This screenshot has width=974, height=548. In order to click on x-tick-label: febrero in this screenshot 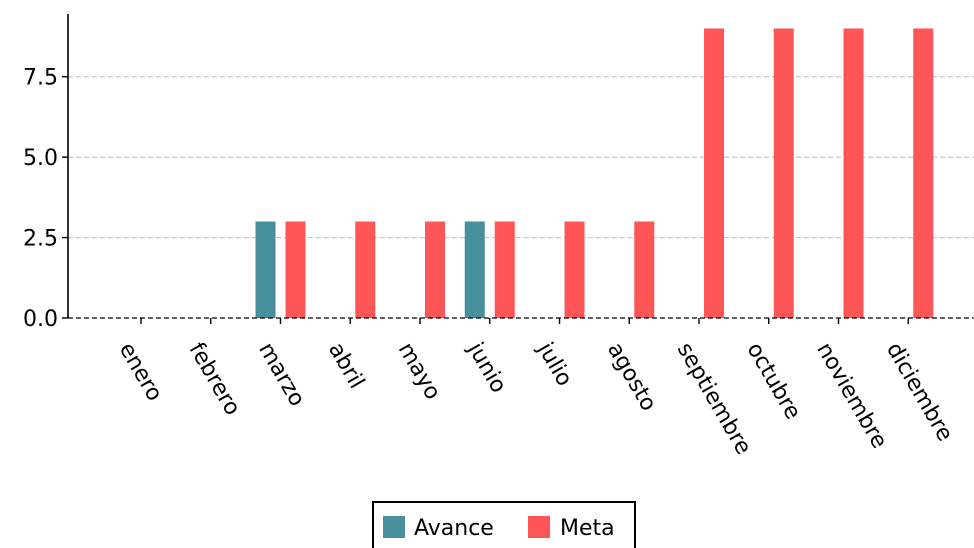, I will do `click(214, 379)`.